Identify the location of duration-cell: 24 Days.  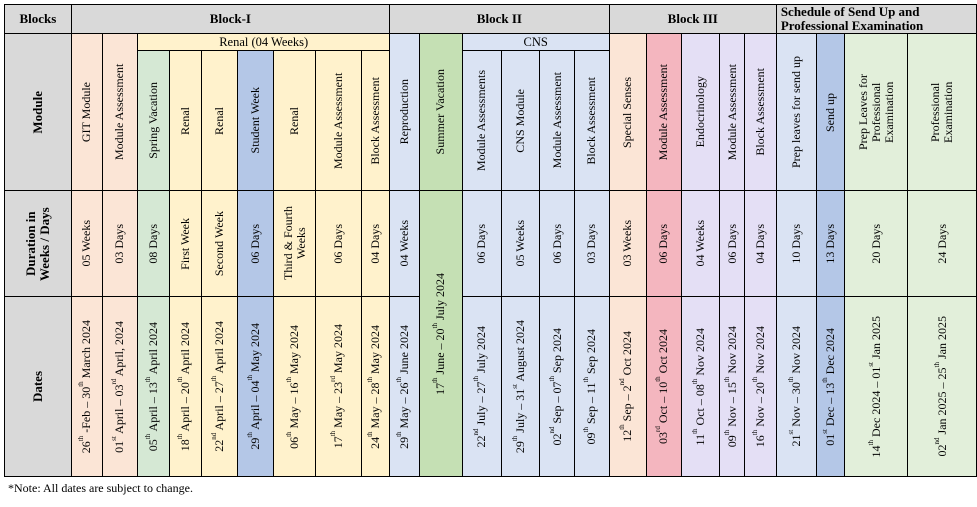
(942, 243).